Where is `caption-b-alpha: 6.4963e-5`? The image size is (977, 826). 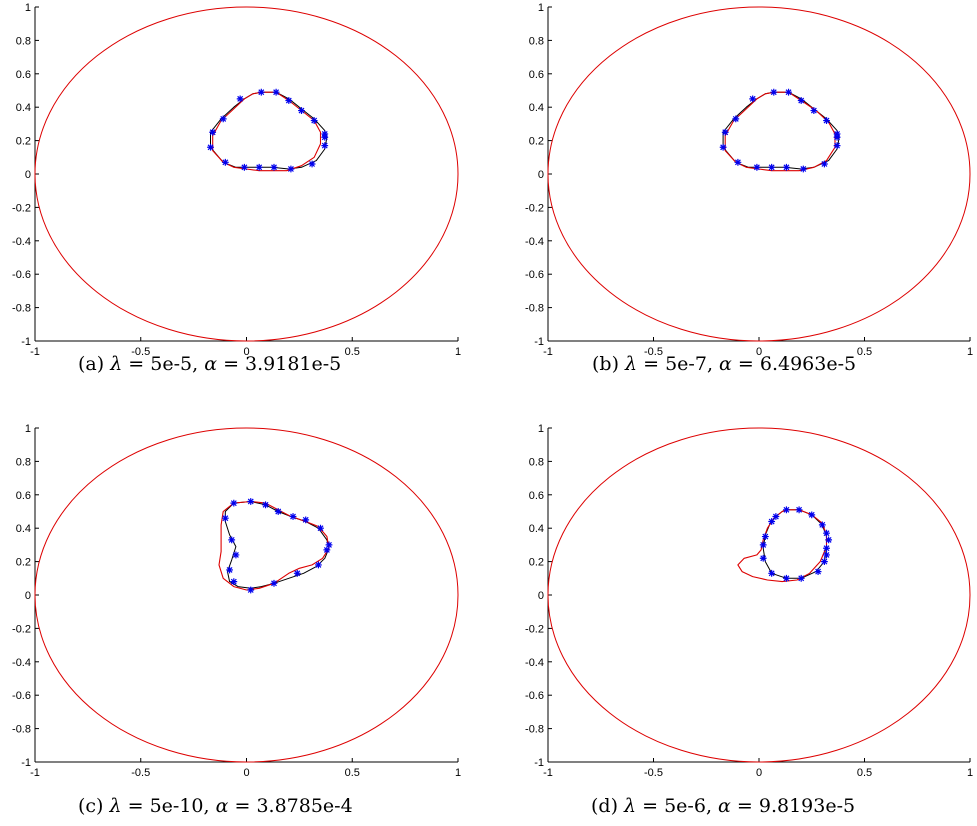
caption-b-alpha: 6.4963e-5 is located at coordinates (808, 364).